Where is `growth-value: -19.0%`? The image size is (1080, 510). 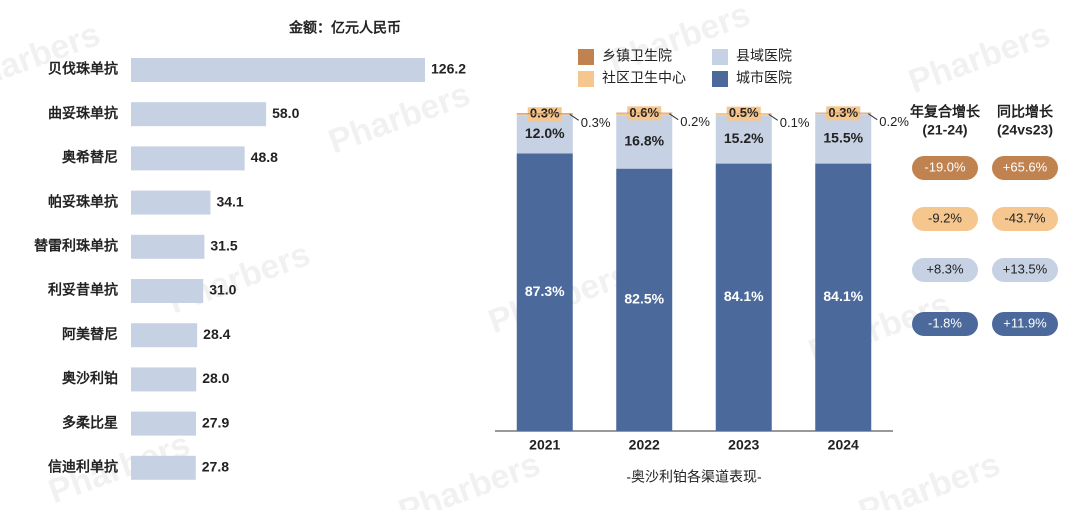 growth-value: -19.0% is located at coordinates (945, 166).